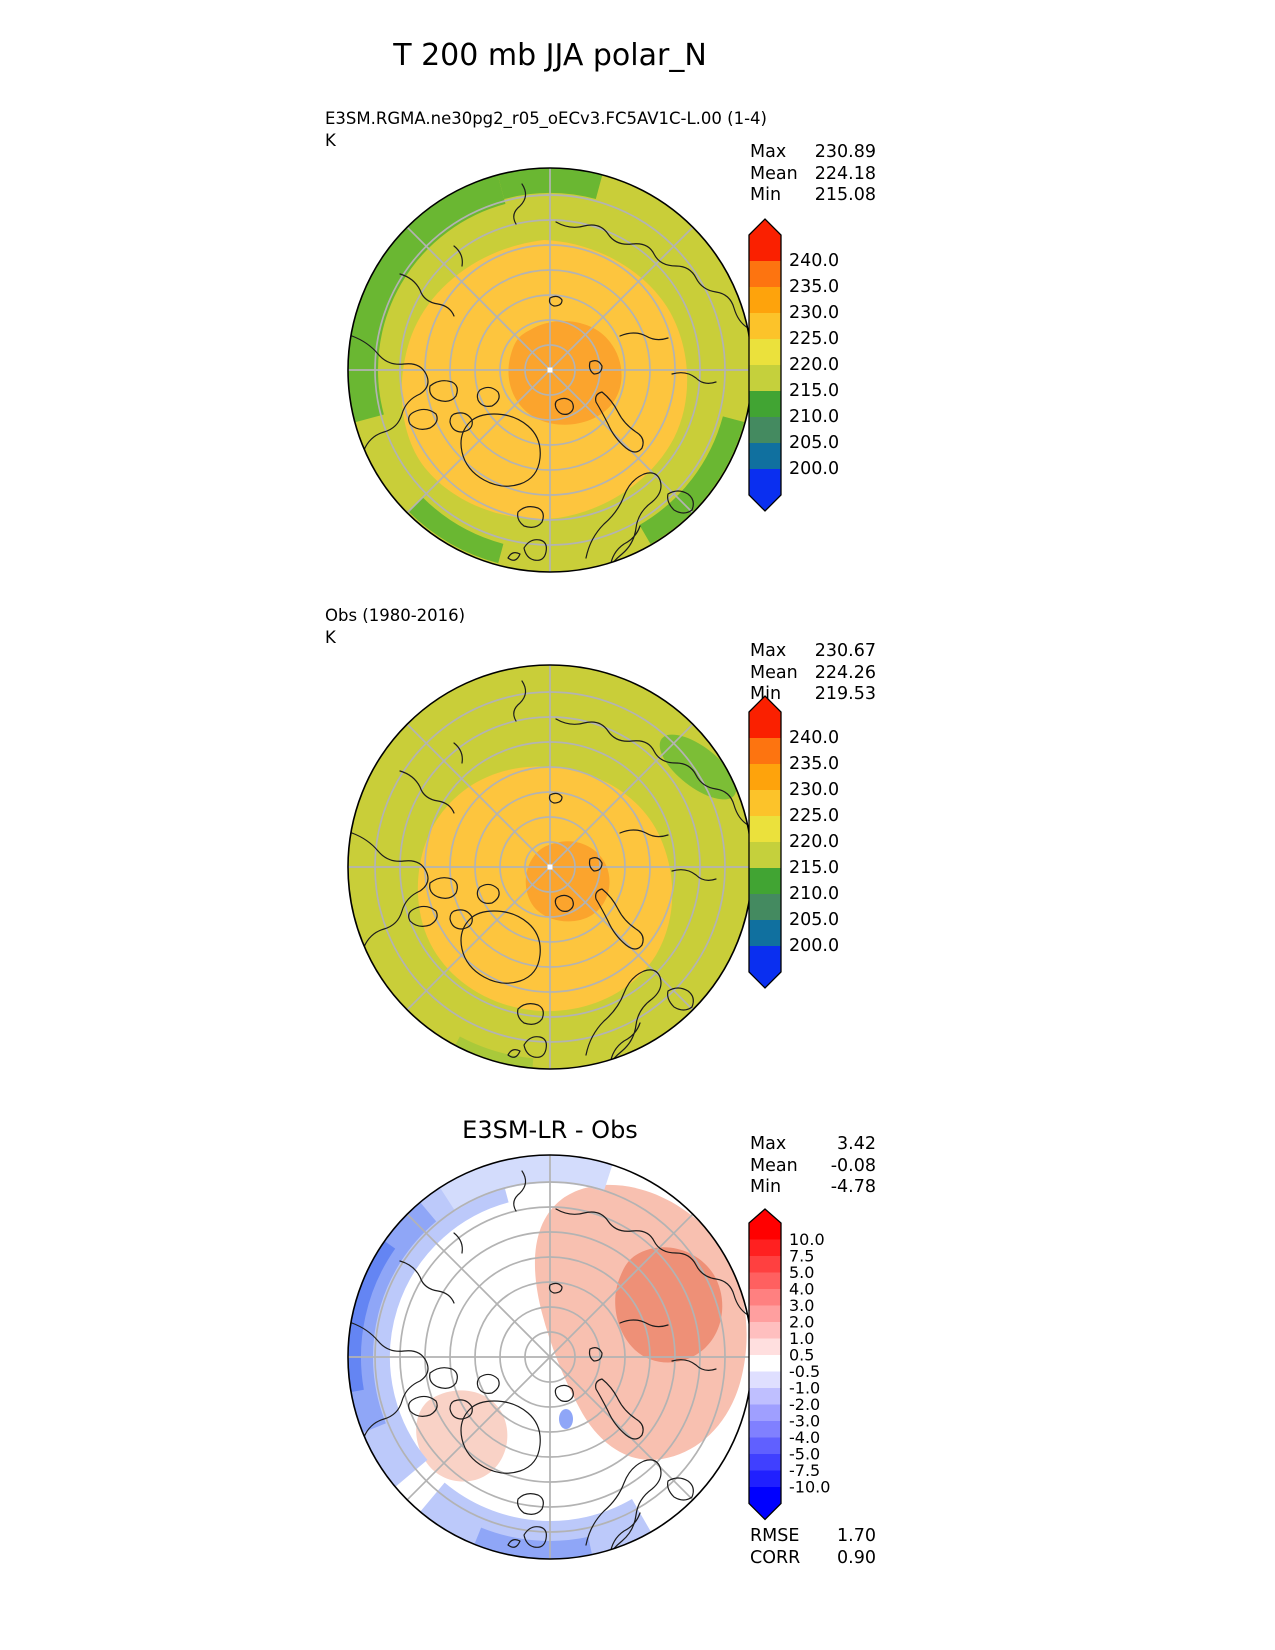 The image size is (1275, 1650). Describe the element at coordinates (814, 391) in the screenshot. I see `colorbar-tick-label: 215.0` at that location.